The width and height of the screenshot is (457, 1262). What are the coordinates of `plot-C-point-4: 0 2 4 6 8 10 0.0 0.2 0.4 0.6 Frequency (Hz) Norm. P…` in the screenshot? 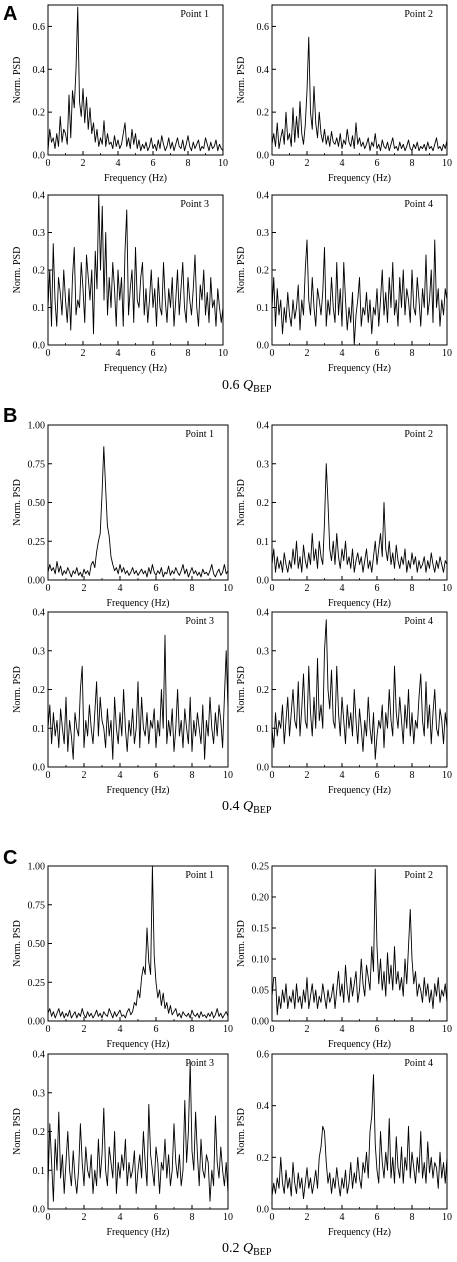 It's located at (344, 1144).